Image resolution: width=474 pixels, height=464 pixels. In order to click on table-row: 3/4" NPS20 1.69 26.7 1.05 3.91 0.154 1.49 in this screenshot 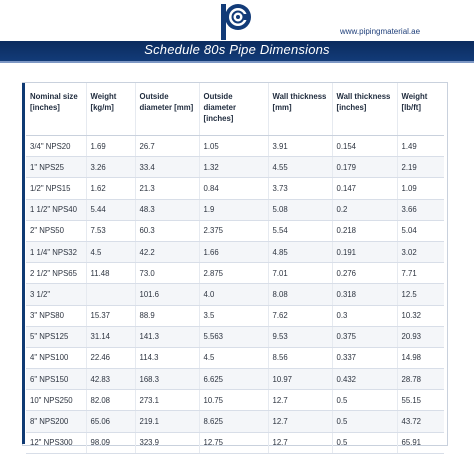, I will do `click(235, 146)`.